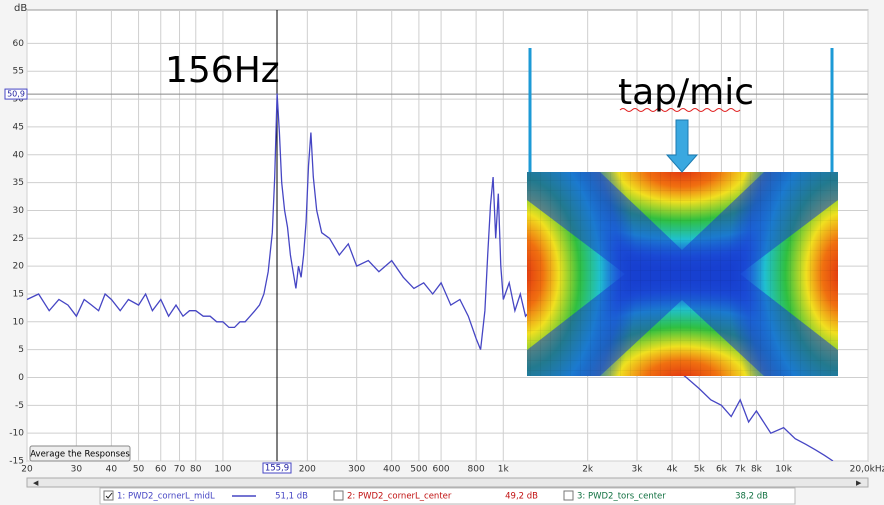  Describe the element at coordinates (307, 470) in the screenshot. I see `x-tick-label: 200` at that location.